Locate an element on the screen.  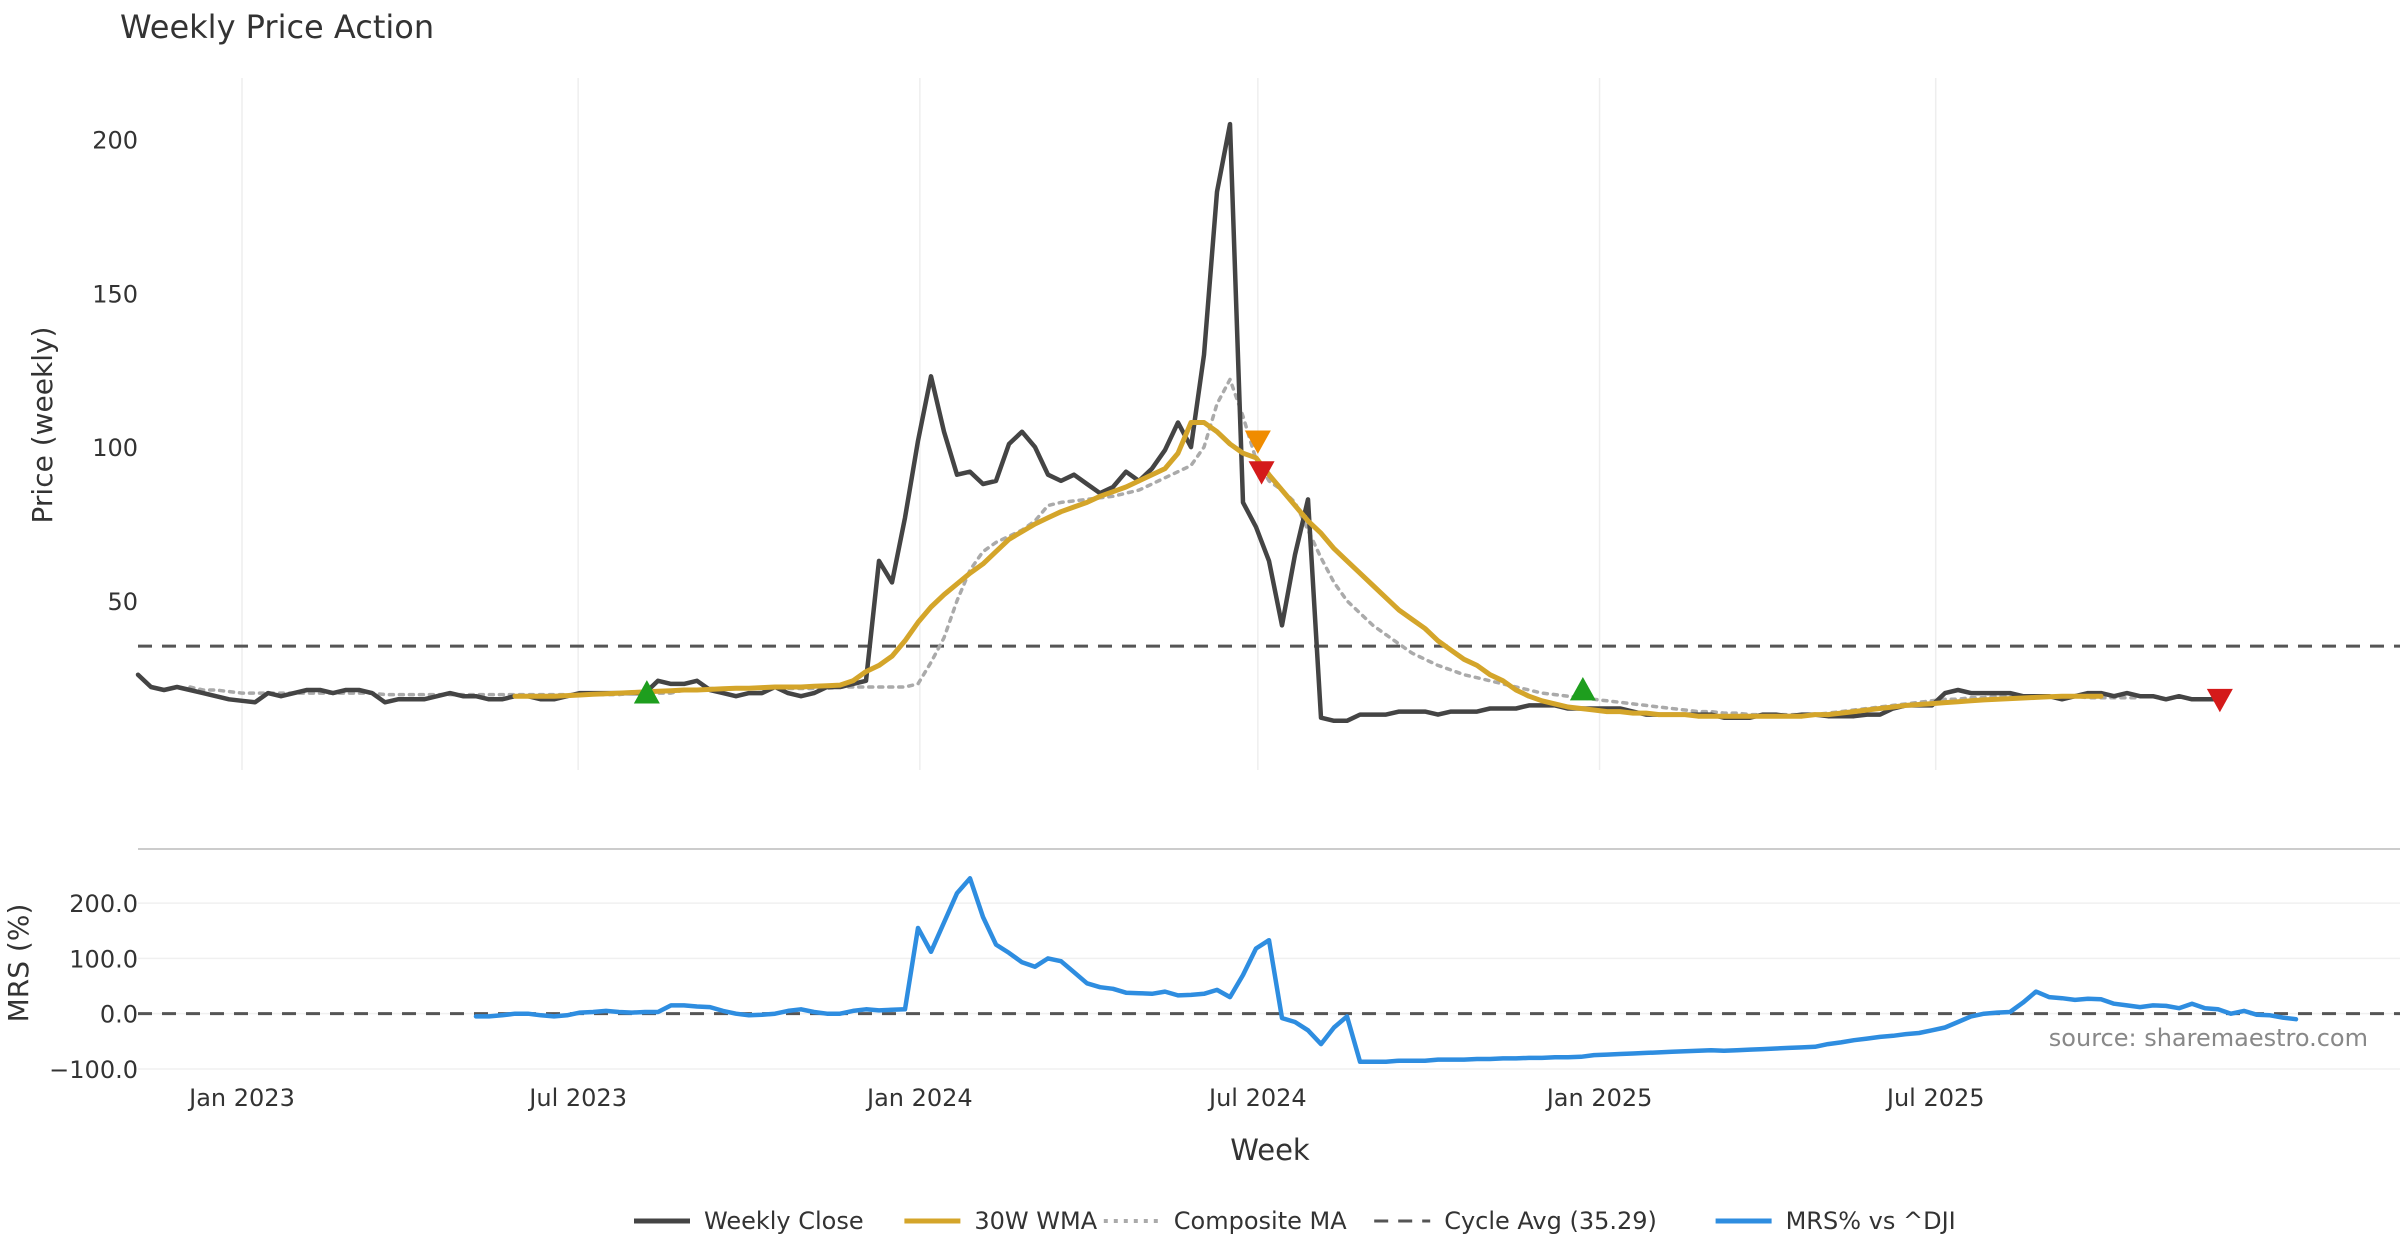
legend-weekly-close: Weekly Close is located at coordinates (749, 1221).